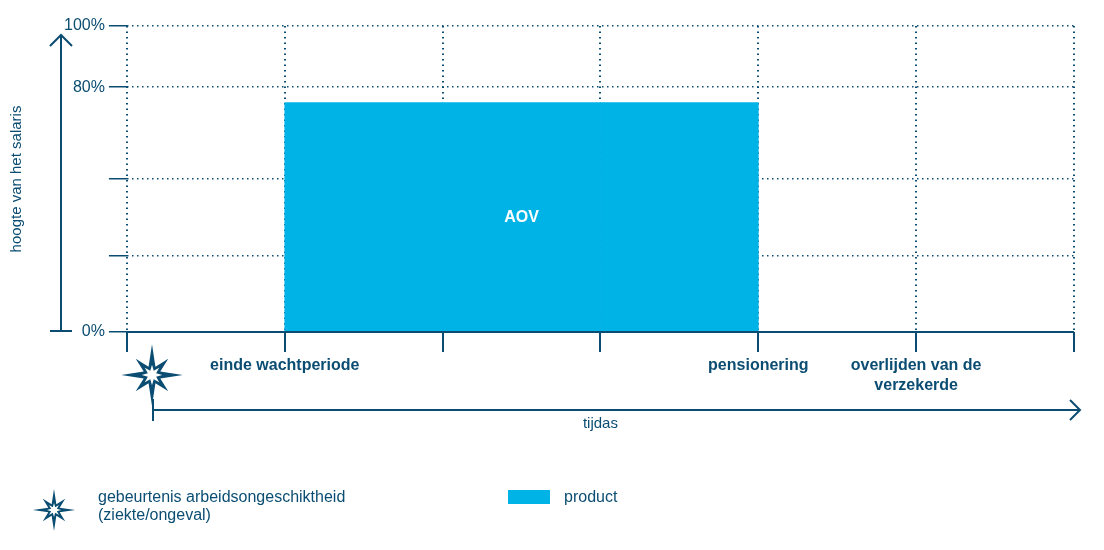  Describe the element at coordinates (84, 25) in the screenshot. I see `y-tick-label: 100%` at that location.